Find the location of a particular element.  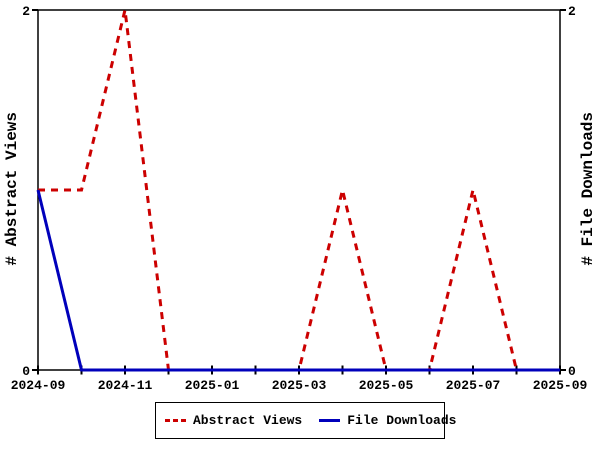

x-tick-label: 2025-01 is located at coordinates (212, 385).